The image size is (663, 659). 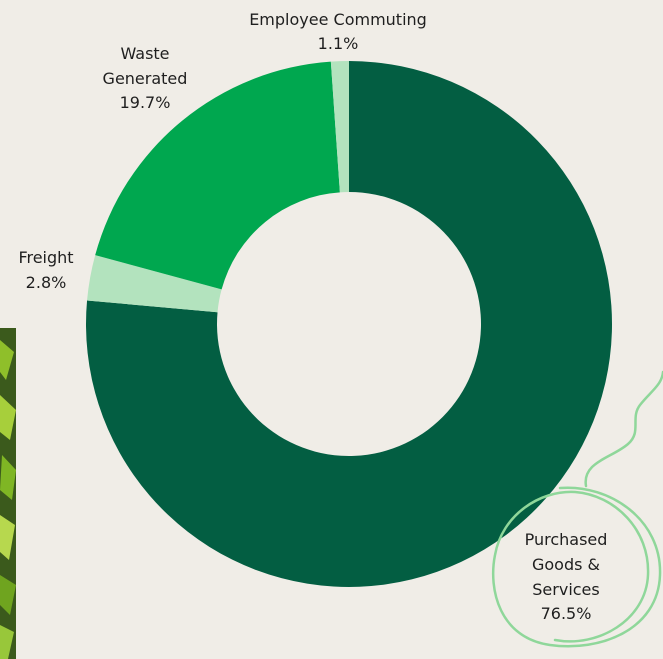 I want to click on slice-freight, so click(x=154, y=284).